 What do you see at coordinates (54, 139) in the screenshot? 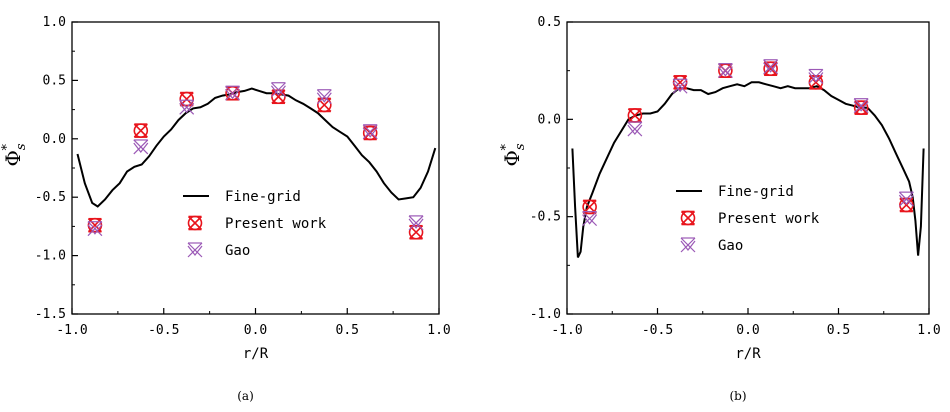
I see `chart-a-y-tick-label: 0.0` at bounding box center [54, 139].